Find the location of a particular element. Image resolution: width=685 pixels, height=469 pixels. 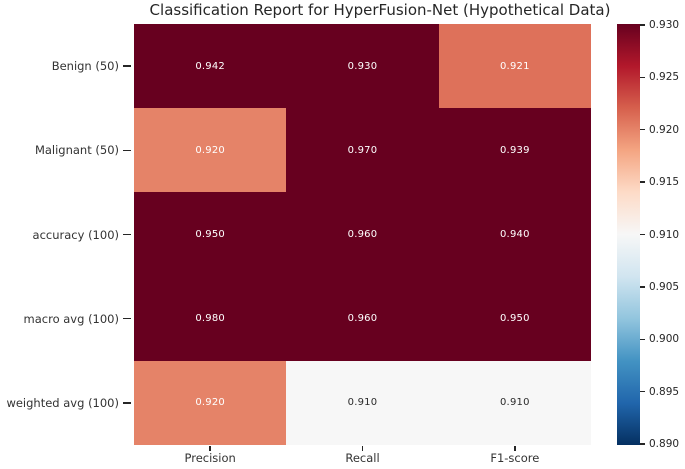

colorbar-tick-label: 0.895 is located at coordinates (664, 391).